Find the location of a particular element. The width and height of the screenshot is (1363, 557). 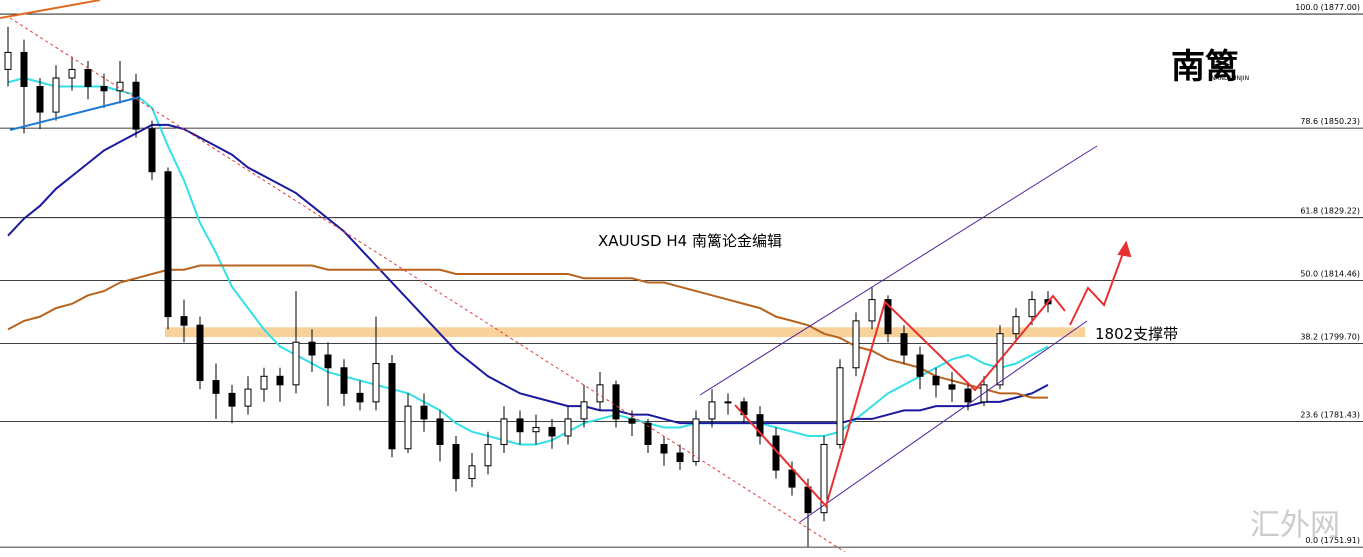

support-band is located at coordinates (625, 332).